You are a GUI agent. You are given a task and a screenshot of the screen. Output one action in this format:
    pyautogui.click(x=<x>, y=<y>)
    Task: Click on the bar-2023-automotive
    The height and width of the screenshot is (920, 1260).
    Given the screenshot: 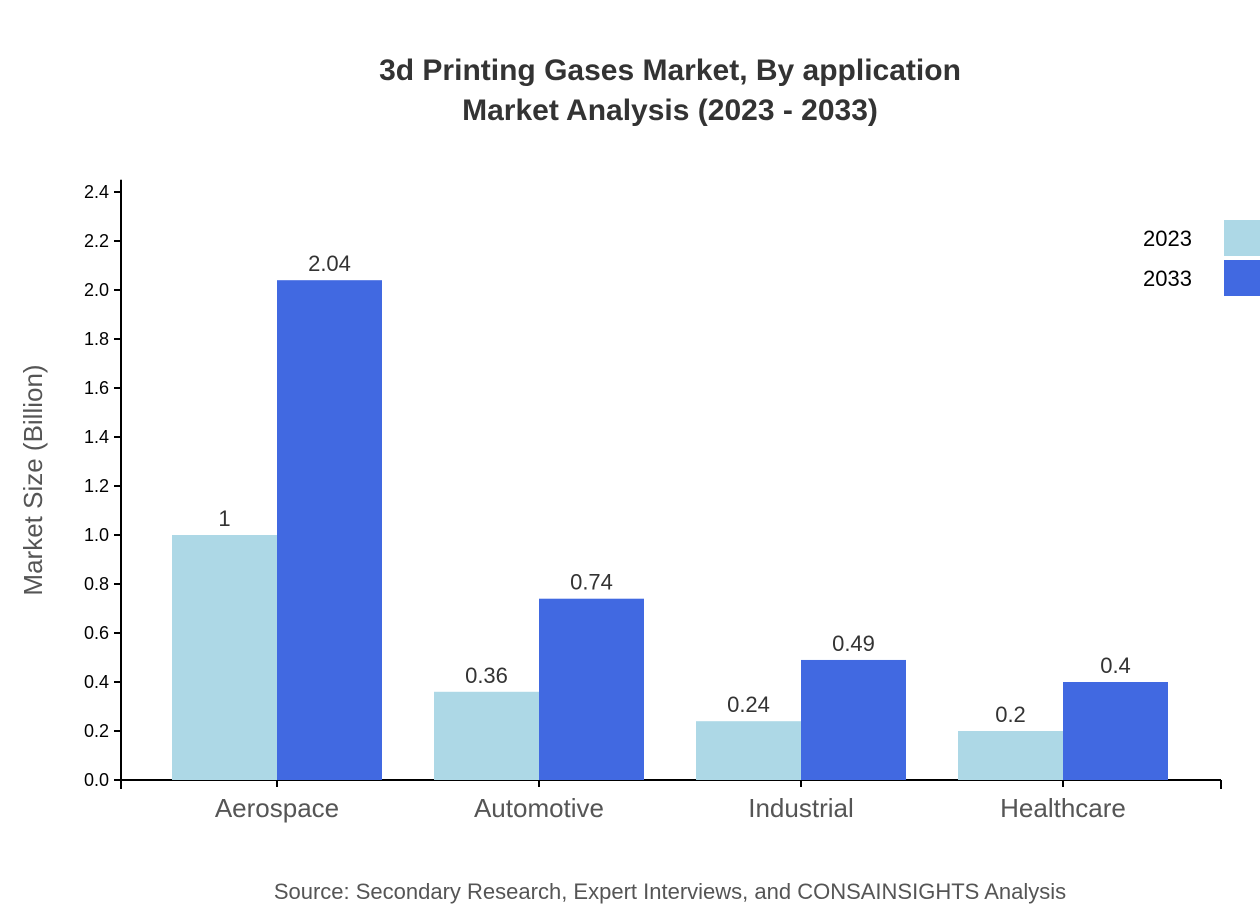 What is the action you would take?
    pyautogui.click(x=486, y=735)
    